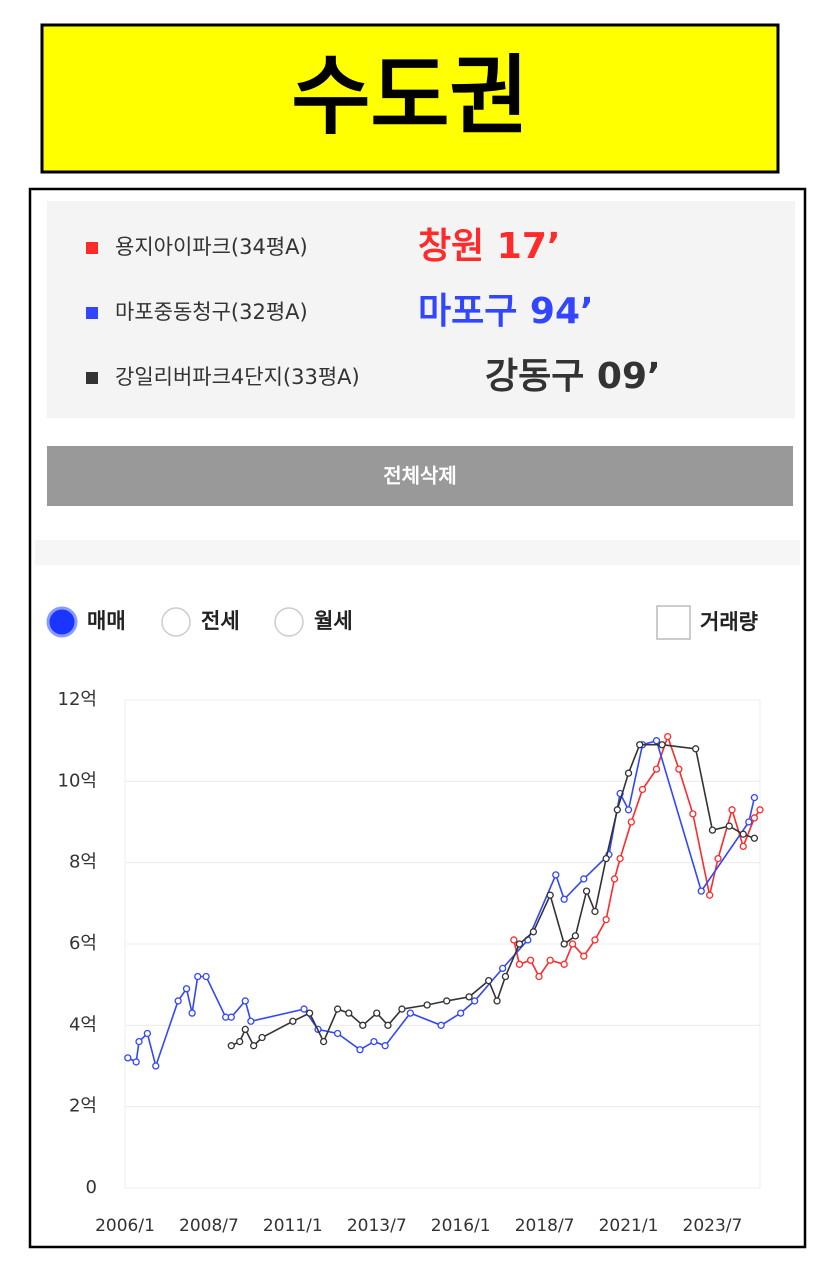 This screenshot has height=1265, width=827. Describe the element at coordinates (83, 862) in the screenshot. I see `y-tick-label: 8억` at that location.